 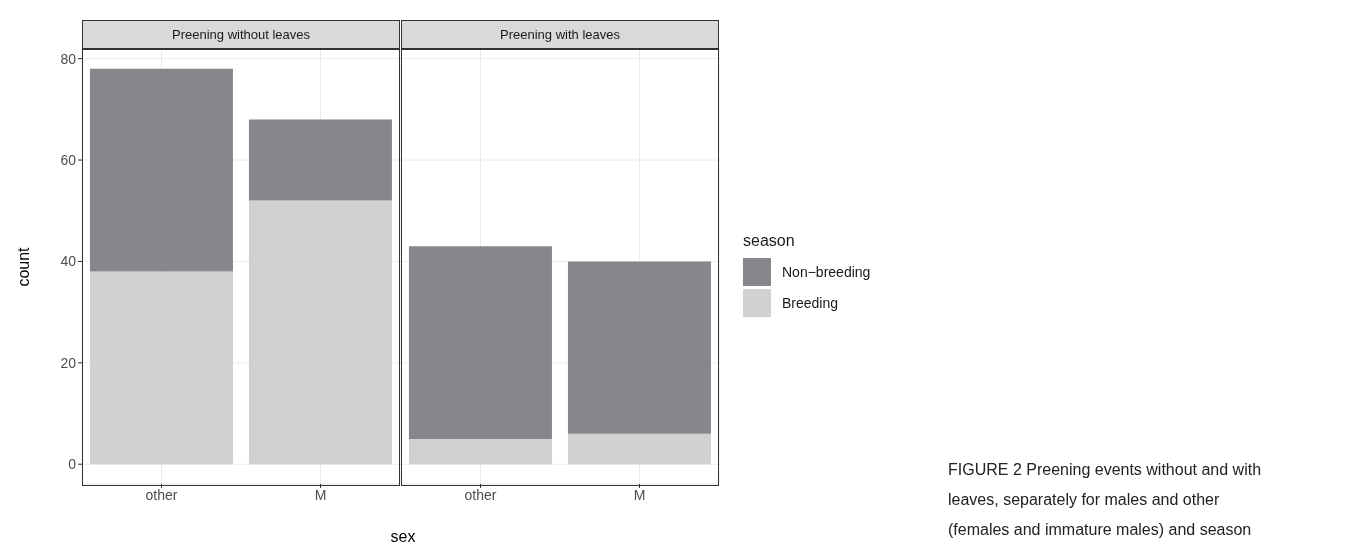 What do you see at coordinates (241, 34) in the screenshot?
I see `chart-title: Preening without leaves` at bounding box center [241, 34].